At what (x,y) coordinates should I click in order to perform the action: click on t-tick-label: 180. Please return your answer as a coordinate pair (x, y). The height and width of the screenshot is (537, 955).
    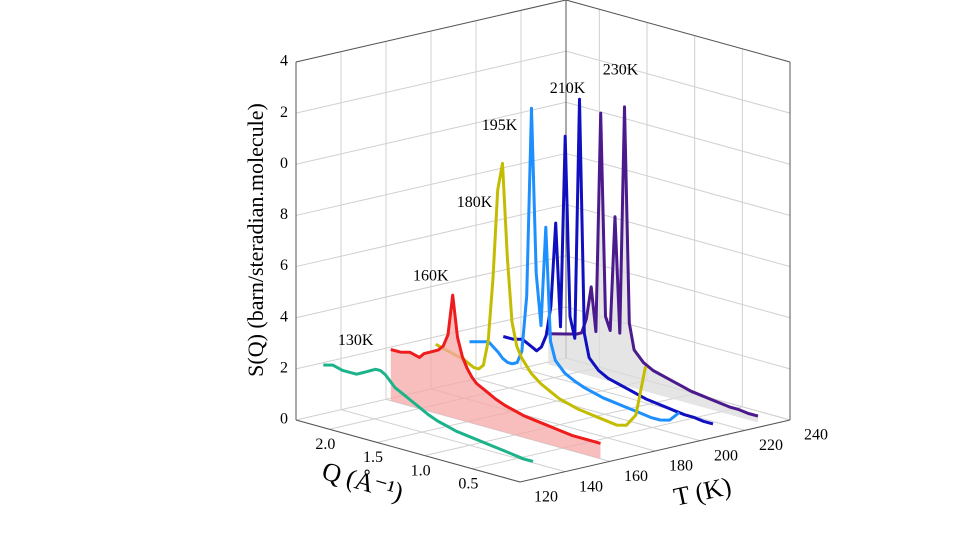
    Looking at the image, I should click on (681, 466).